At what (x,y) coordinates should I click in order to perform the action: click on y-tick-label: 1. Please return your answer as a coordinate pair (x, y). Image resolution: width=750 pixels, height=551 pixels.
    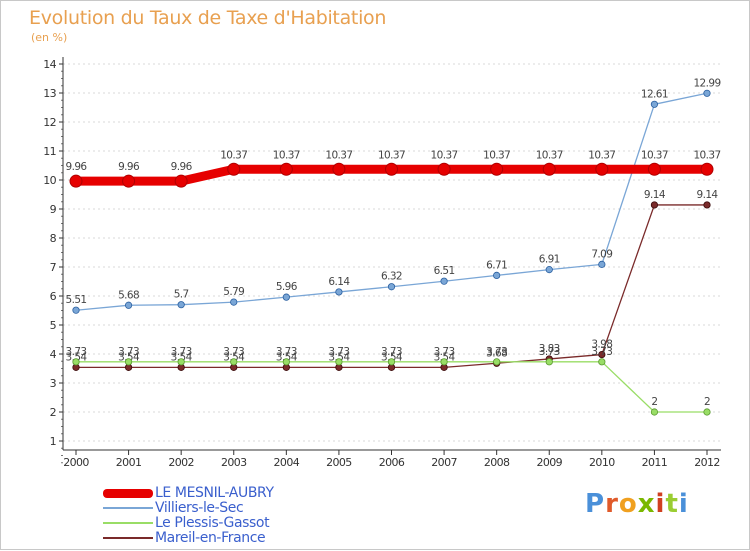
    Looking at the image, I should click on (53, 441).